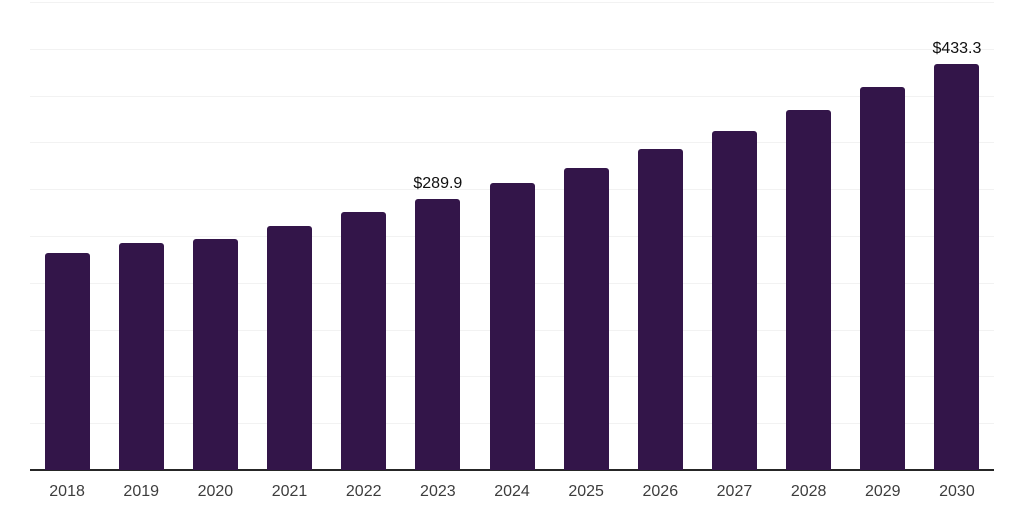 Image resolution: width=1024 pixels, height=512 pixels. Describe the element at coordinates (957, 491) in the screenshot. I see `x-tick-label-2030: 2030` at that location.